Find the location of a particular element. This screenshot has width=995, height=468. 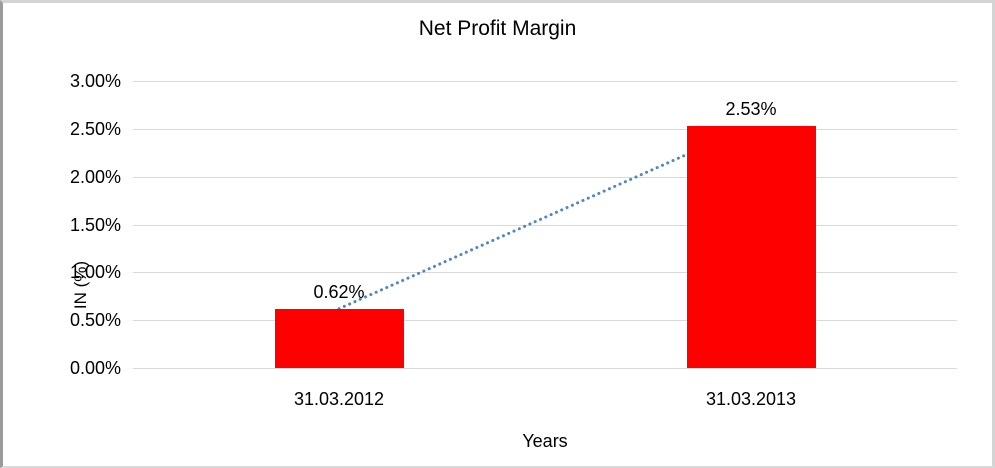

x-axis-title: Years is located at coordinates (545, 441).